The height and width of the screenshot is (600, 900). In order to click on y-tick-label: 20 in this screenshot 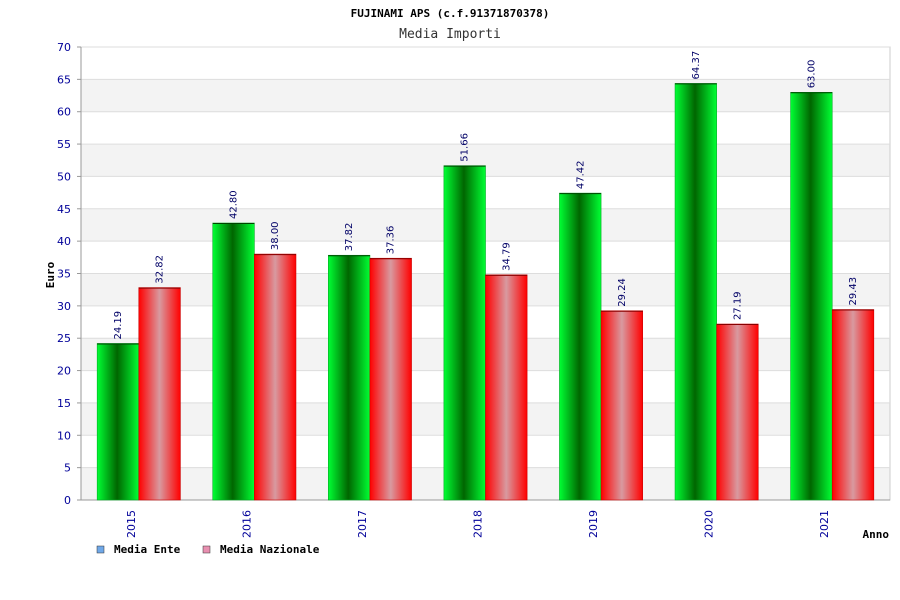, I will do `click(64, 371)`.